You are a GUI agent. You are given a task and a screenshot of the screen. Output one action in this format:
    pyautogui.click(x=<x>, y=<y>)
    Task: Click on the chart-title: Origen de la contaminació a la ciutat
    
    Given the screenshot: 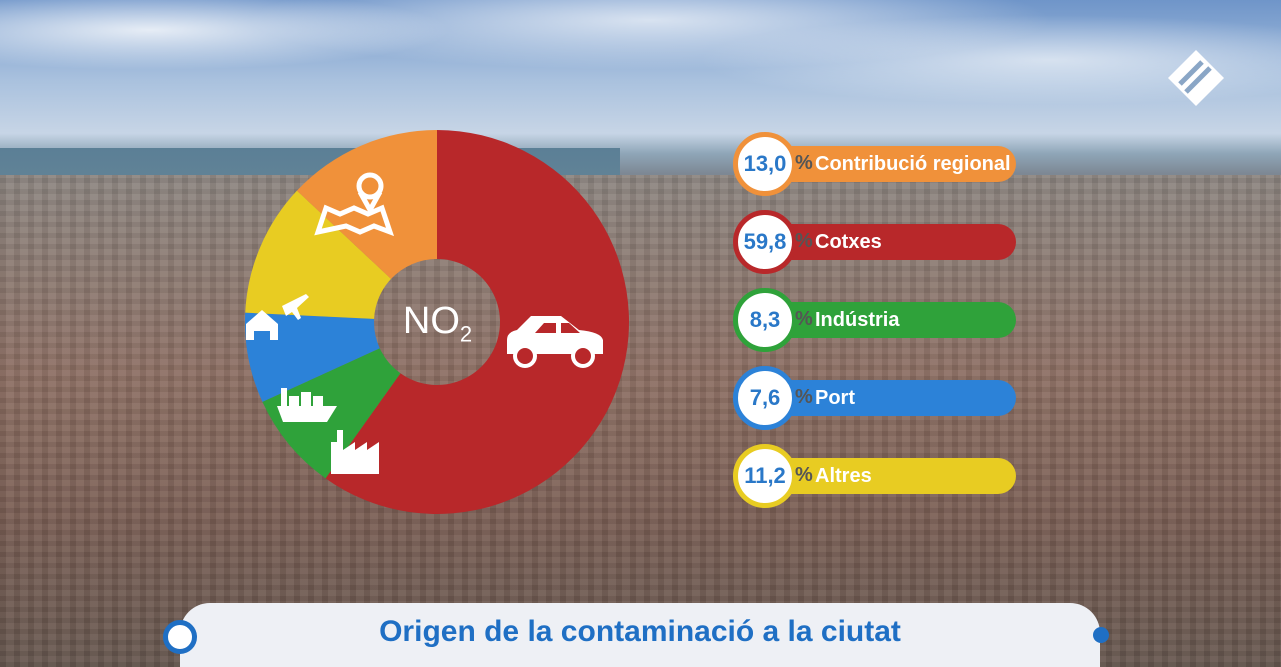 What is the action you would take?
    pyautogui.click(x=640, y=631)
    